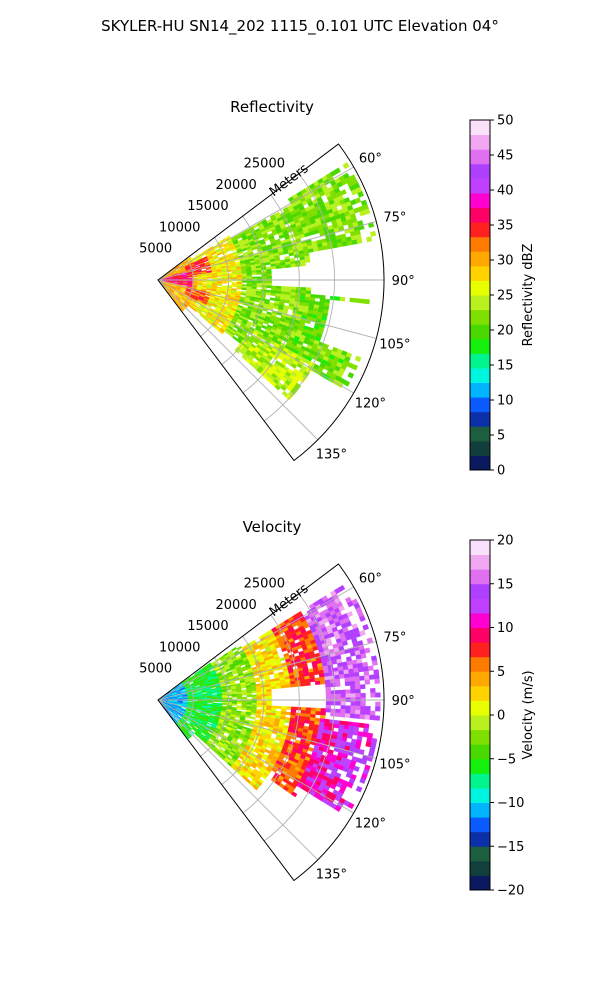 The image size is (600, 1000). I want to click on colorbar-tick-label: 15, so click(505, 366).